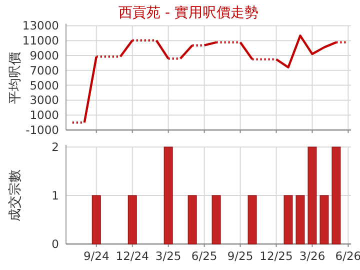  What do you see at coordinates (40, 41) in the screenshot?
I see `y-tick-label: 11000` at bounding box center [40, 41].